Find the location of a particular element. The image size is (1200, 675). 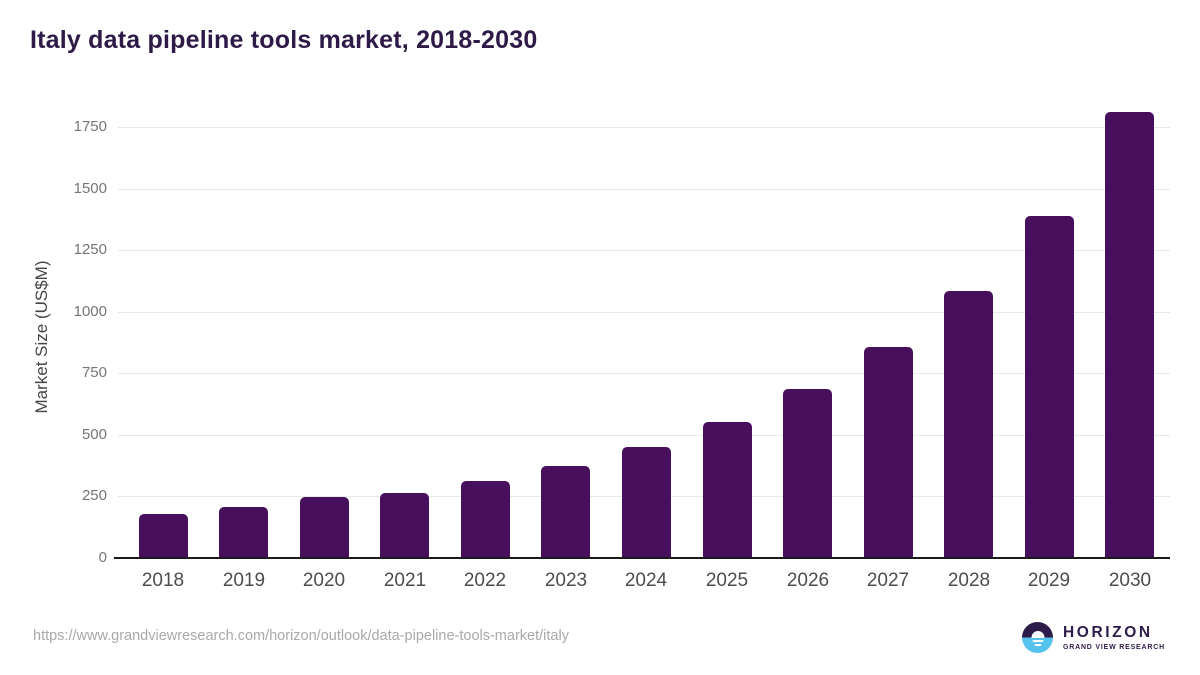

logo-text-block: HORIZON GRAND VIEW RESEARCH is located at coordinates (1114, 636).